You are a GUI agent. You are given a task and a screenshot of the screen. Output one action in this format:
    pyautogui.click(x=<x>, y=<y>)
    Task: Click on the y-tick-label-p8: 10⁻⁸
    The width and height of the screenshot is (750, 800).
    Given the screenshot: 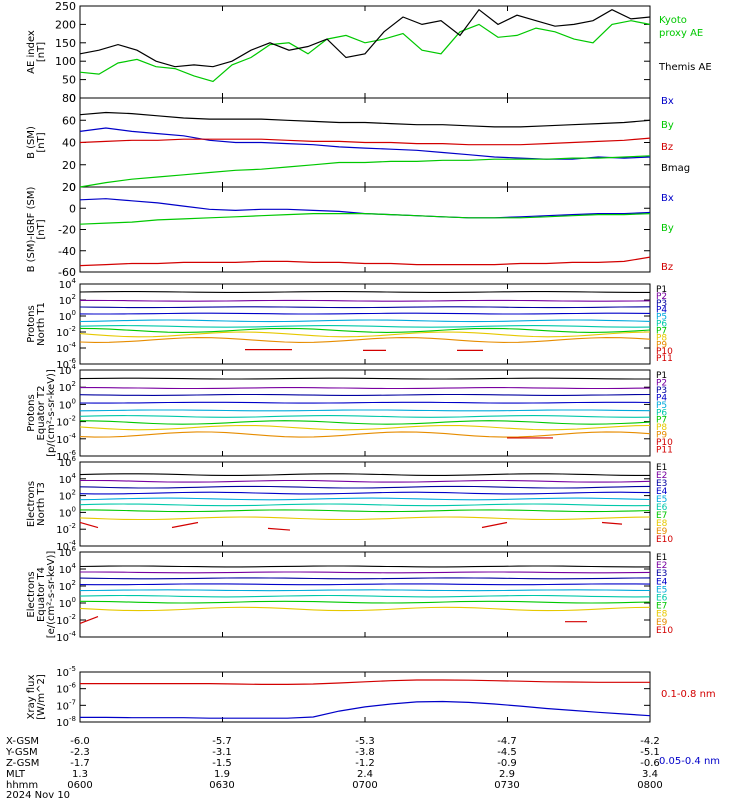 What is the action you would take?
    pyautogui.click(x=66, y=722)
    